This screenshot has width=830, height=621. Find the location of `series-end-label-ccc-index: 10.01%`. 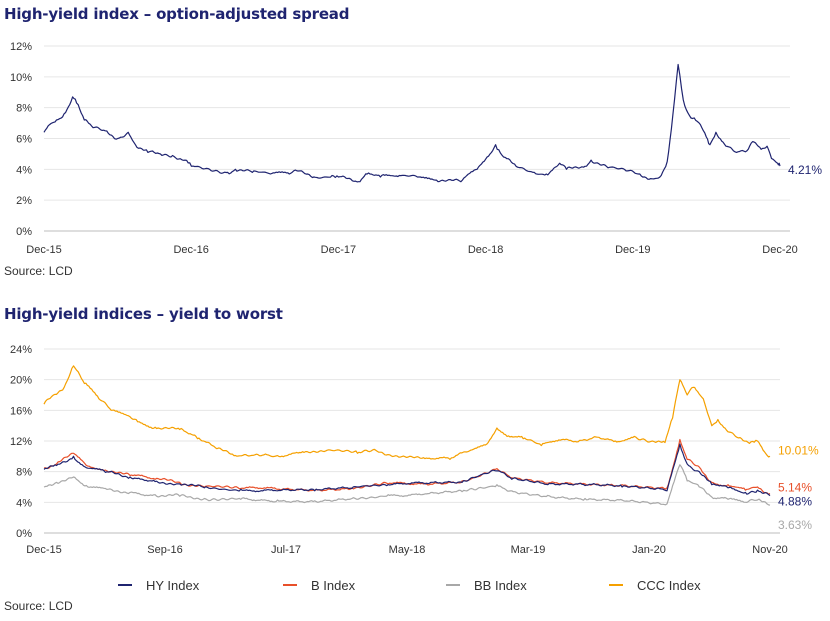

series-end-label-ccc-index: 10.01% is located at coordinates (798, 450).